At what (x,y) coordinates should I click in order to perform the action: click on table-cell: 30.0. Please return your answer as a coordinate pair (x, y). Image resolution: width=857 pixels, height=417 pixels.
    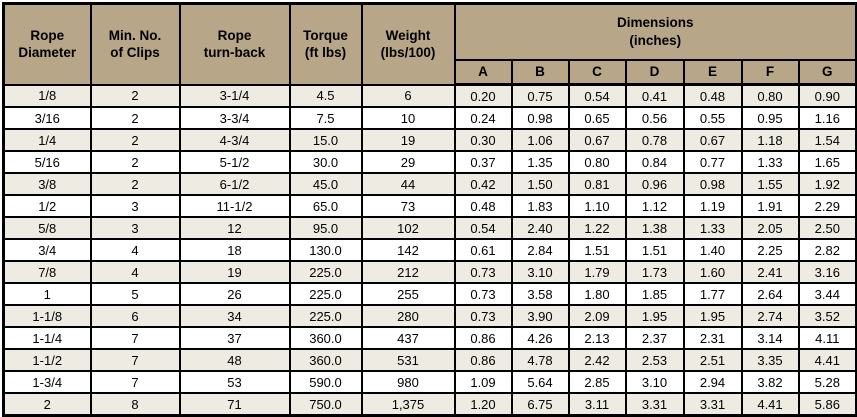
    Looking at the image, I should click on (325, 162).